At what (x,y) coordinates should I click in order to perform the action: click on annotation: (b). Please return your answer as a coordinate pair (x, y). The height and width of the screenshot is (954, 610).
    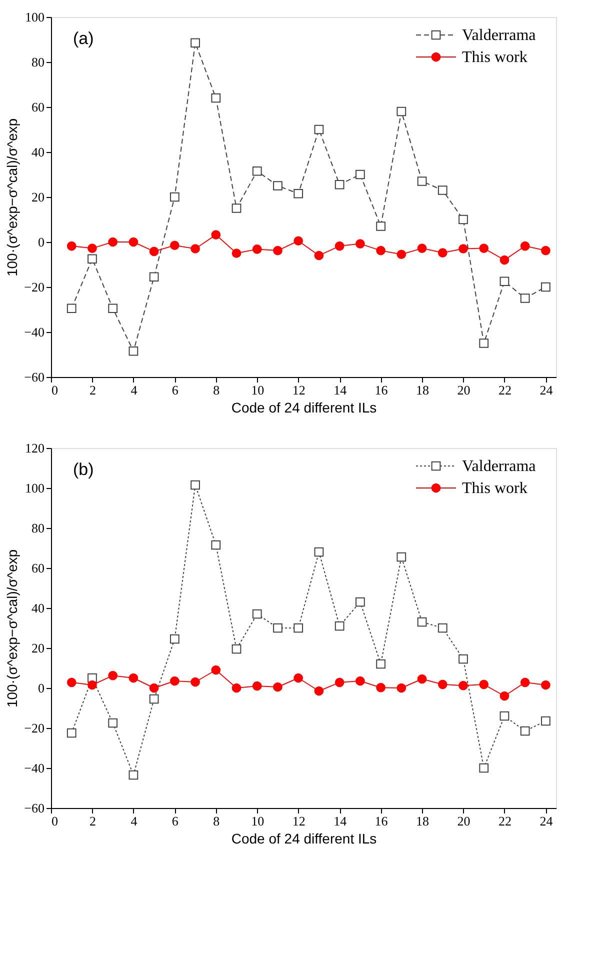
    Looking at the image, I should click on (83, 469).